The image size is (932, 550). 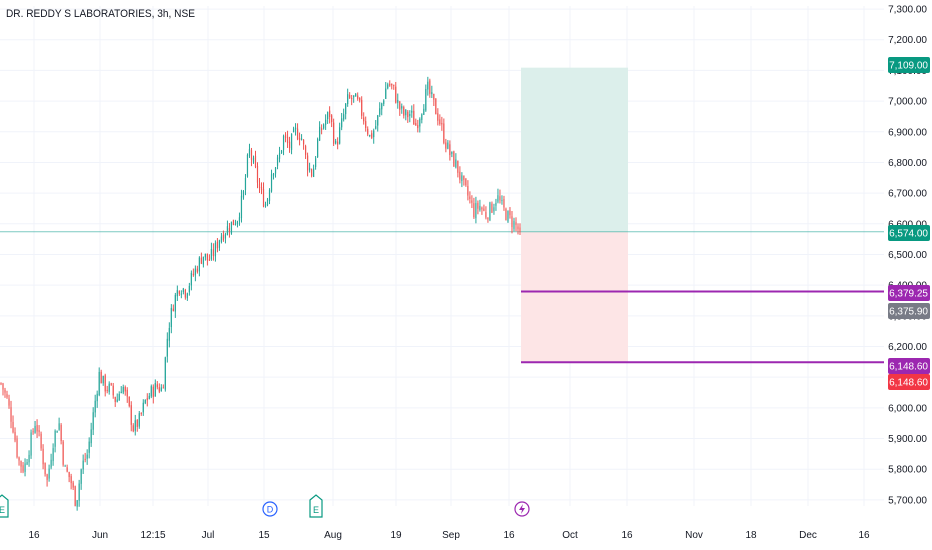 I want to click on stop-zone, so click(x=574, y=297).